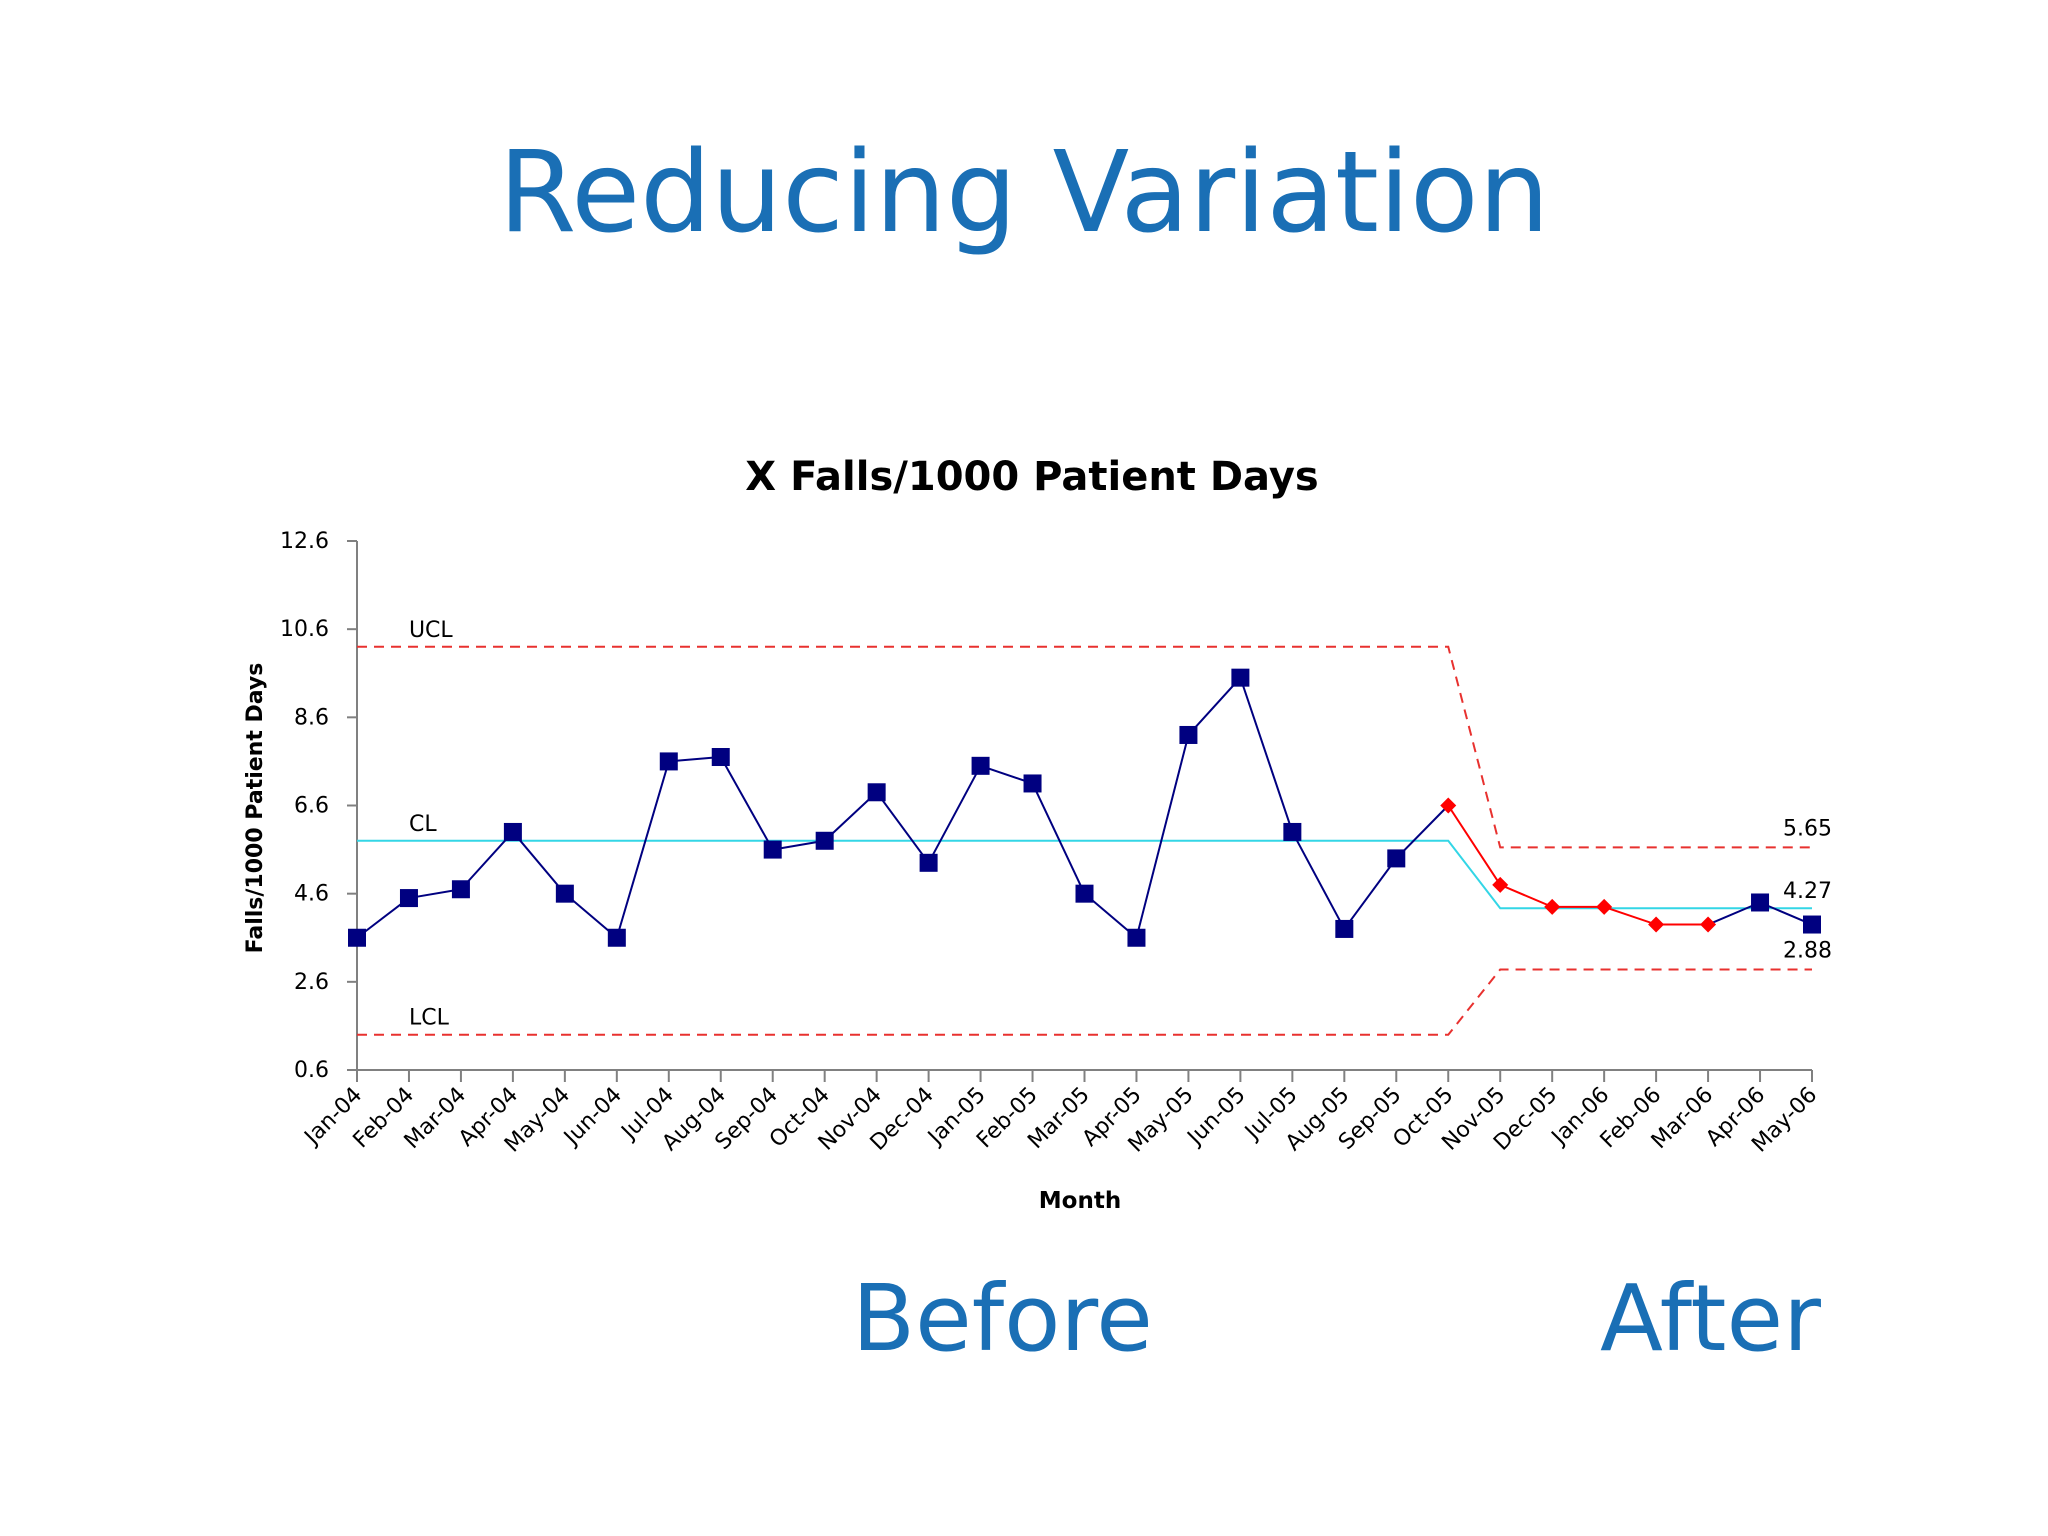  Describe the element at coordinates (1807, 950) in the screenshot. I see `after-lcl-label: 2.88` at that location.